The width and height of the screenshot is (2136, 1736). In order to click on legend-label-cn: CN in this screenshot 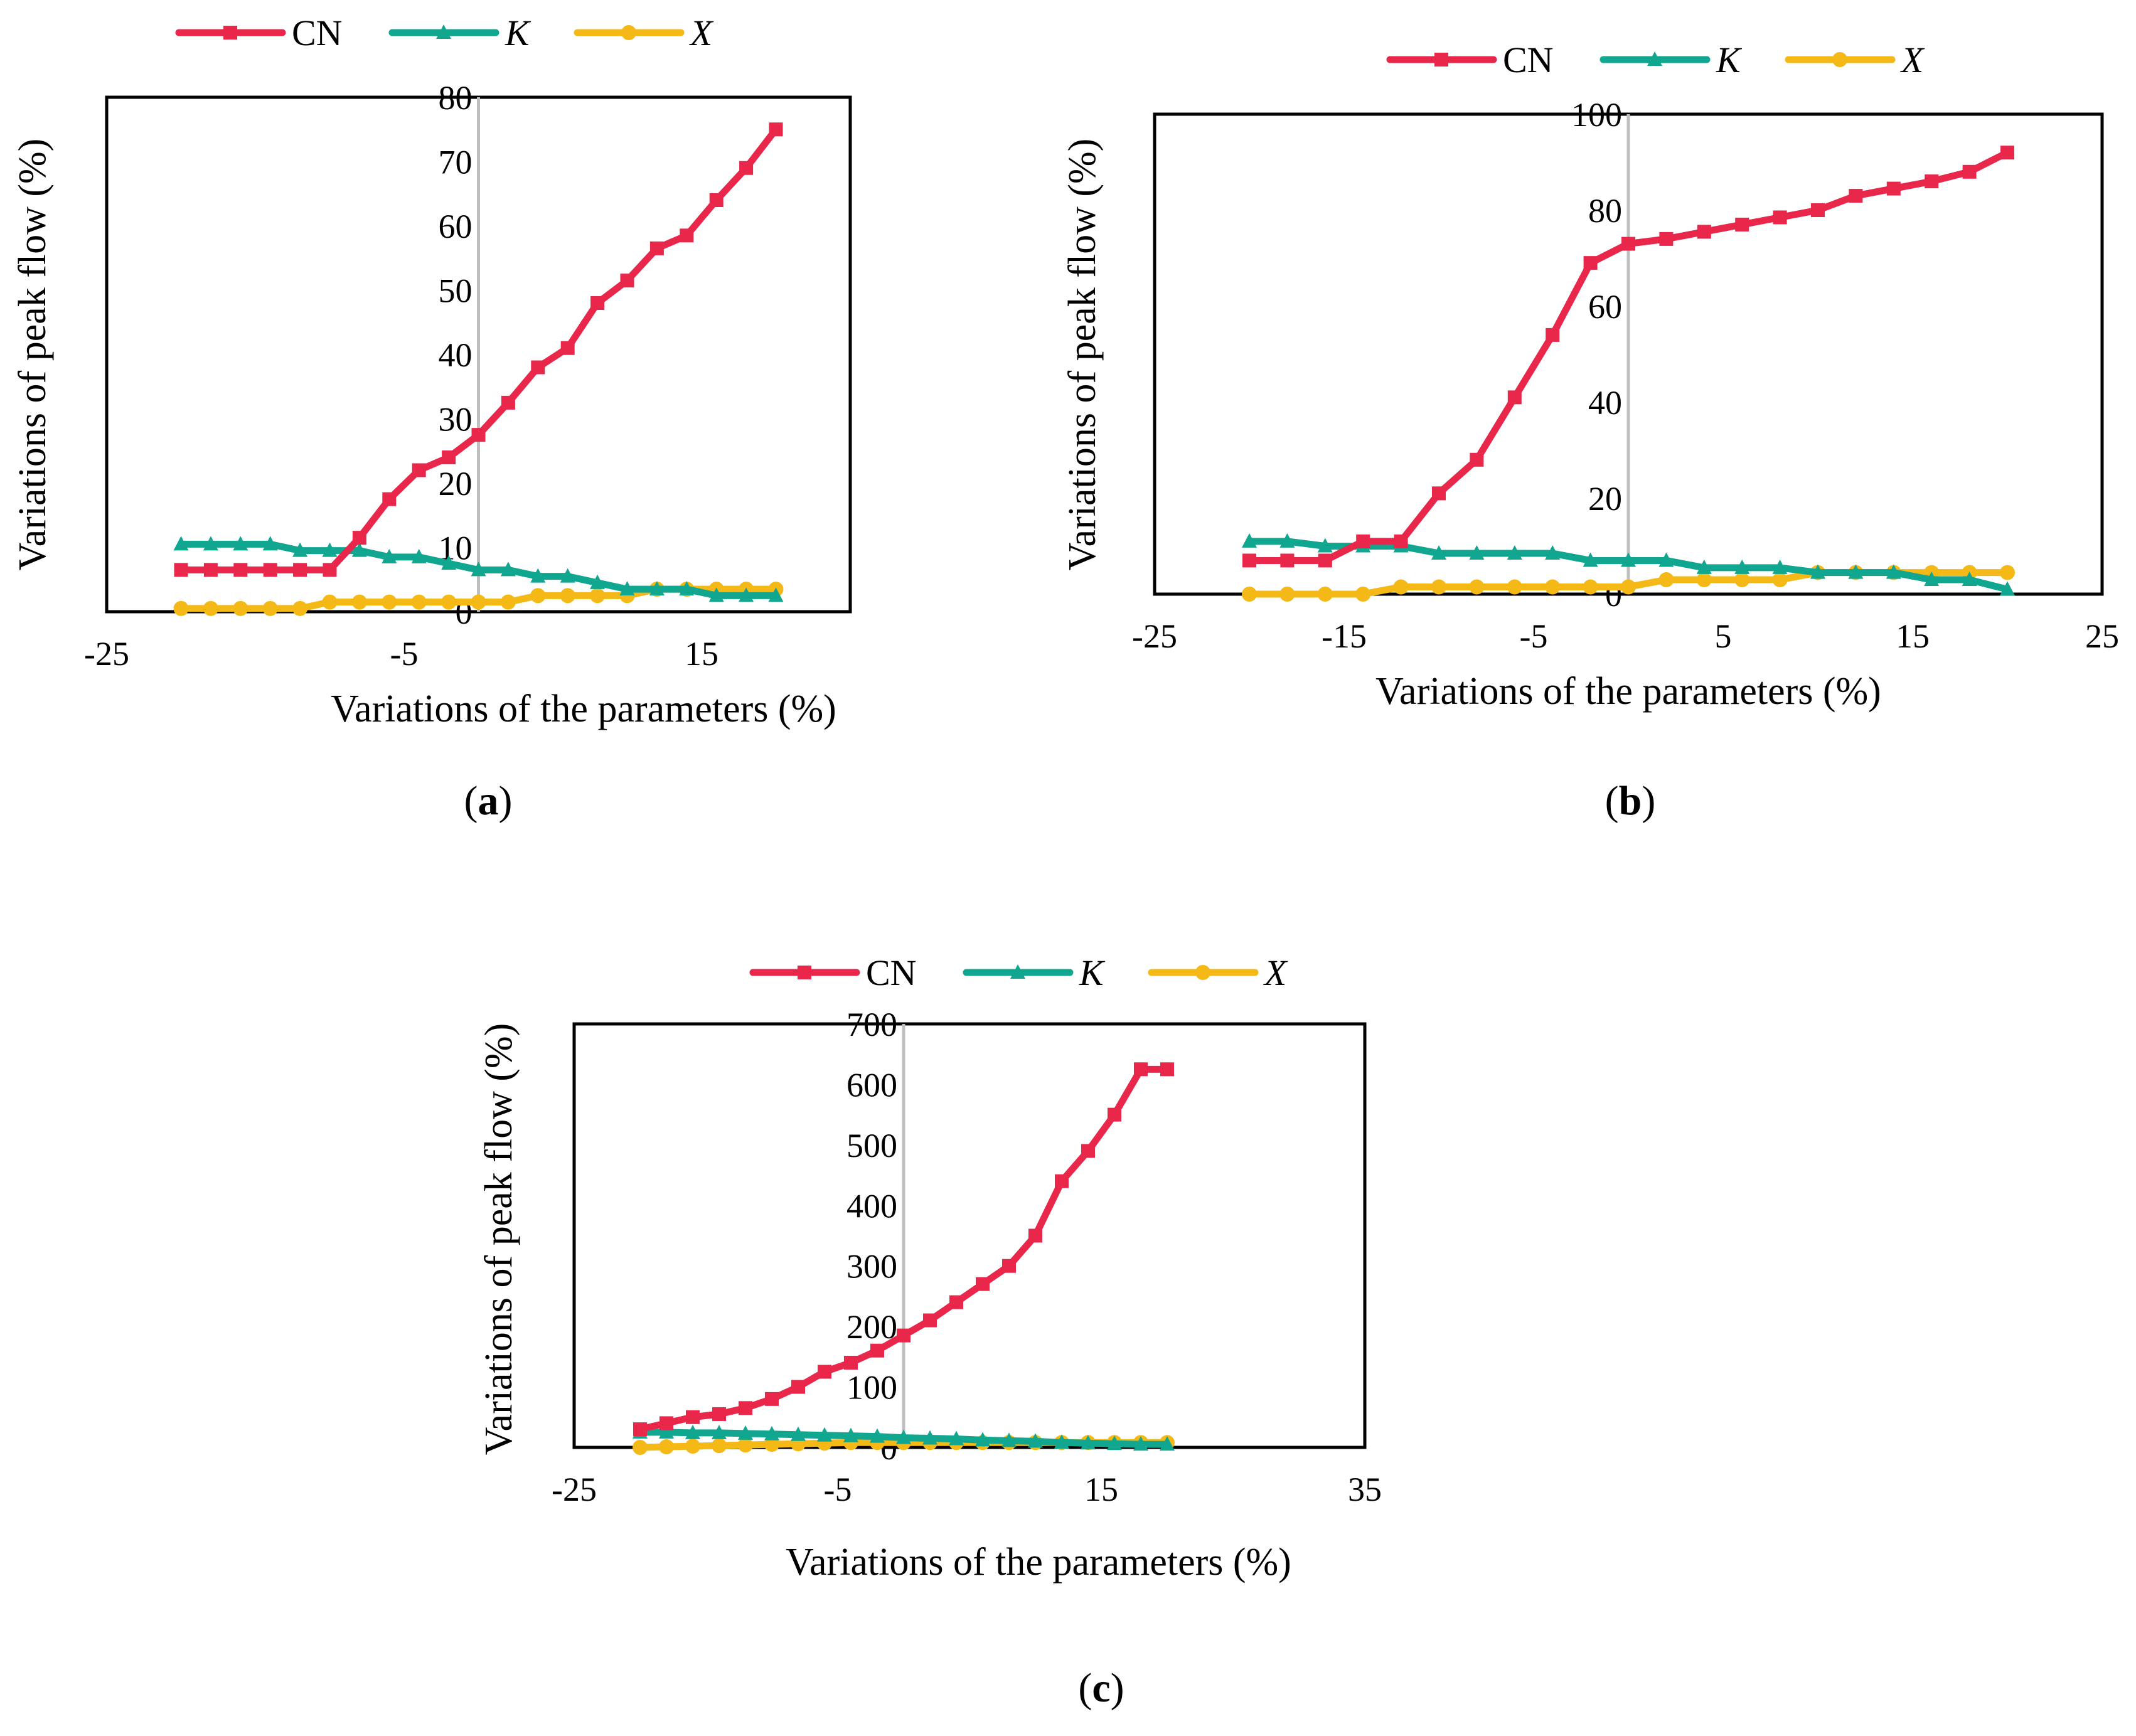, I will do `click(1528, 60)`.